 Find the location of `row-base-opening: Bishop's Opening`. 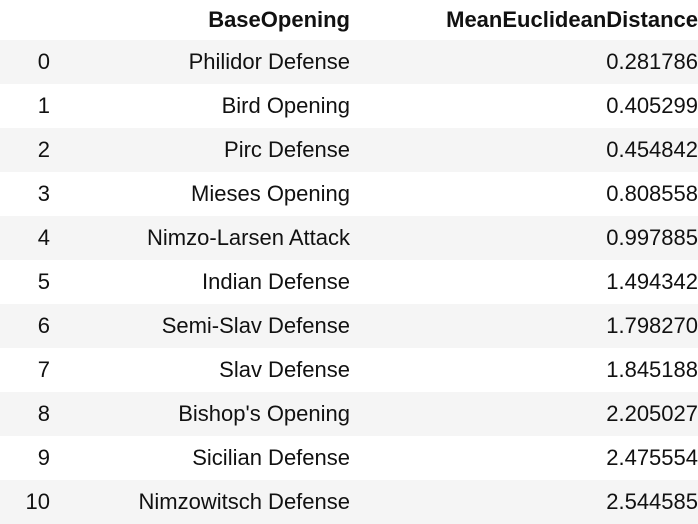

row-base-opening: Bishop's Opening is located at coordinates (264, 413).